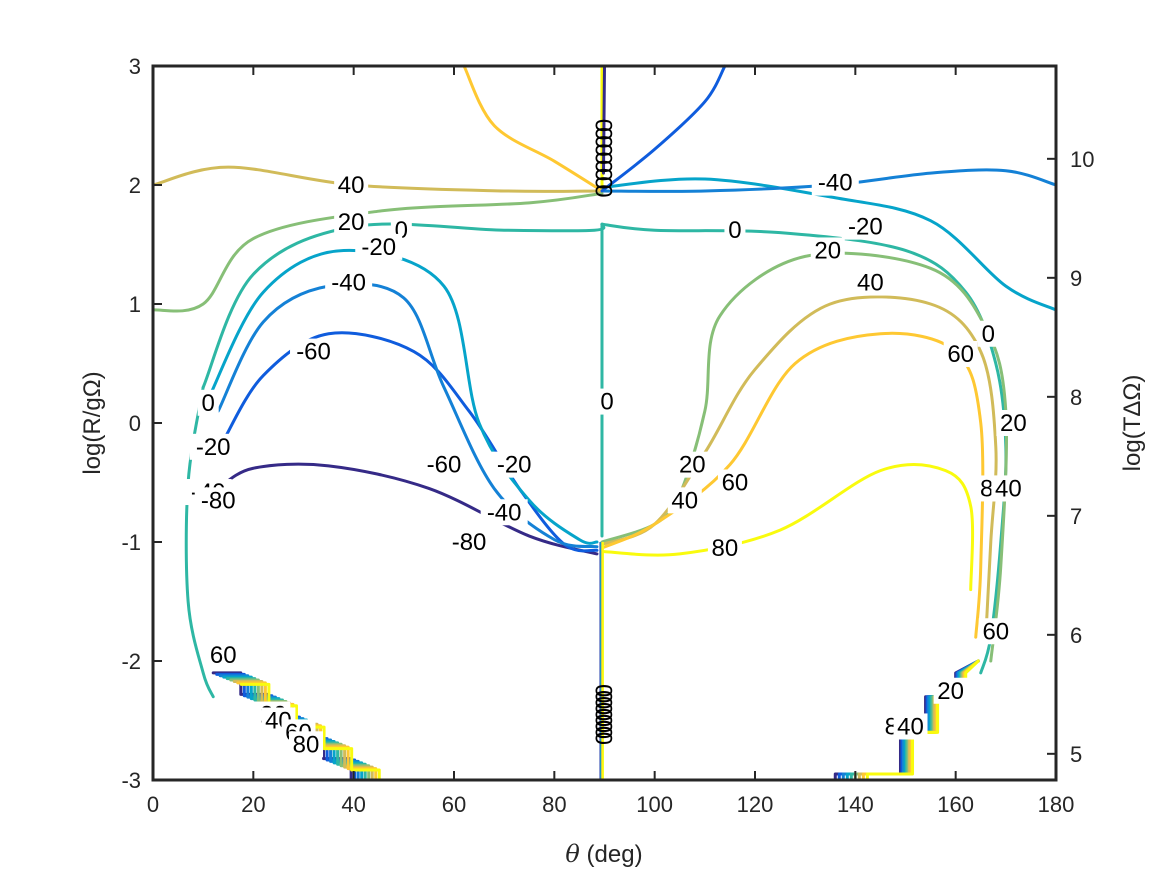 Image resolution: width=1167 pixels, height=875 pixels. I want to click on y-axis-title: log(R/gΩ), so click(92, 422).